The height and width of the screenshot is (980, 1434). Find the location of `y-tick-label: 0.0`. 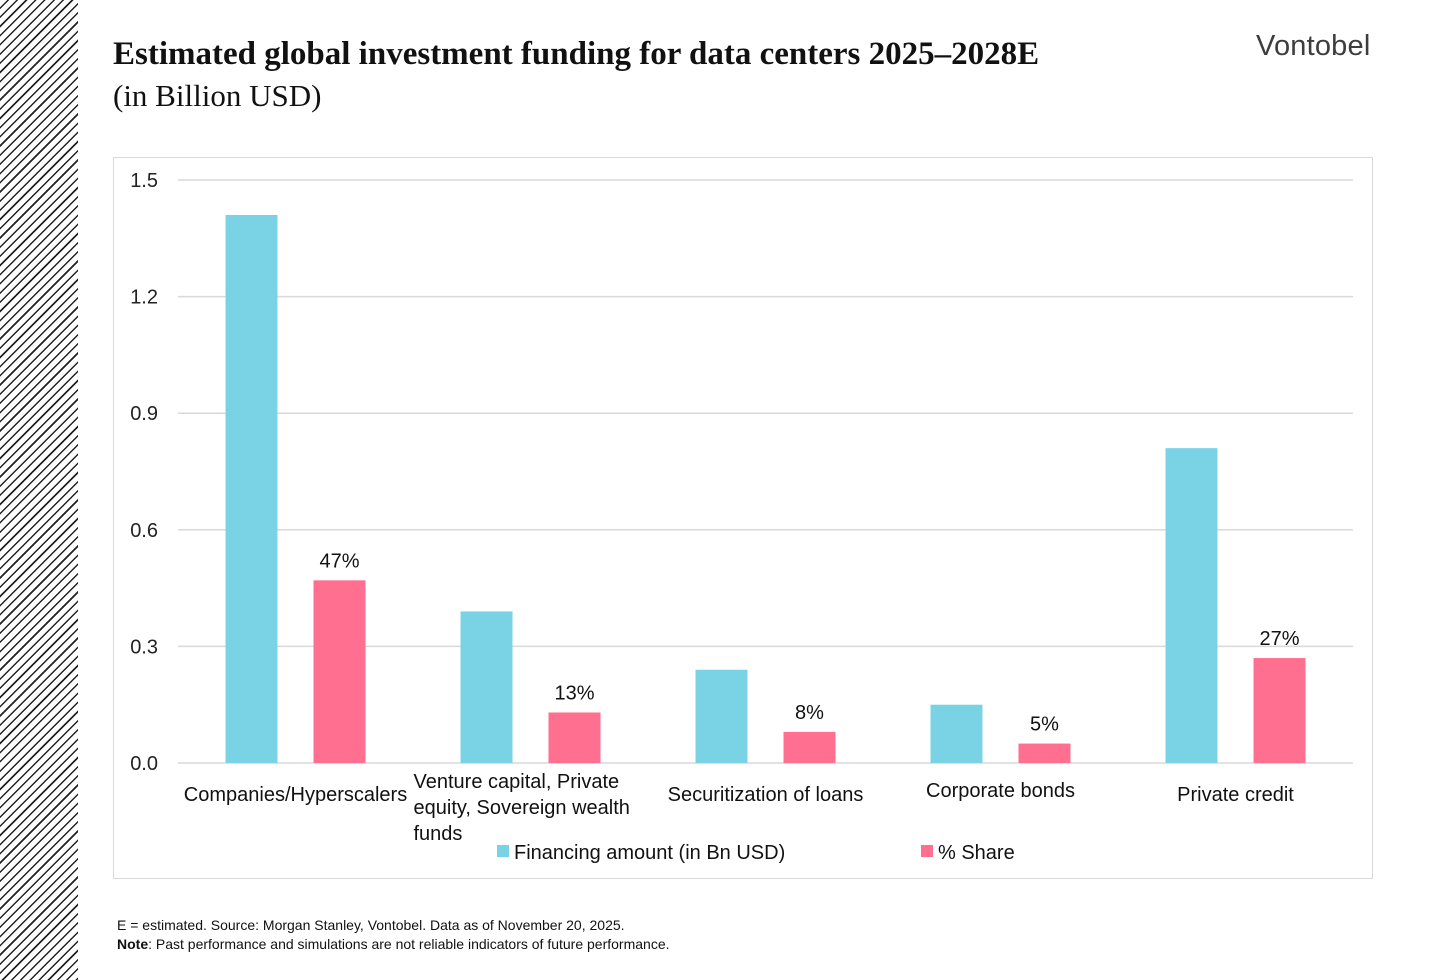

y-tick-label: 0.0 is located at coordinates (144, 764).